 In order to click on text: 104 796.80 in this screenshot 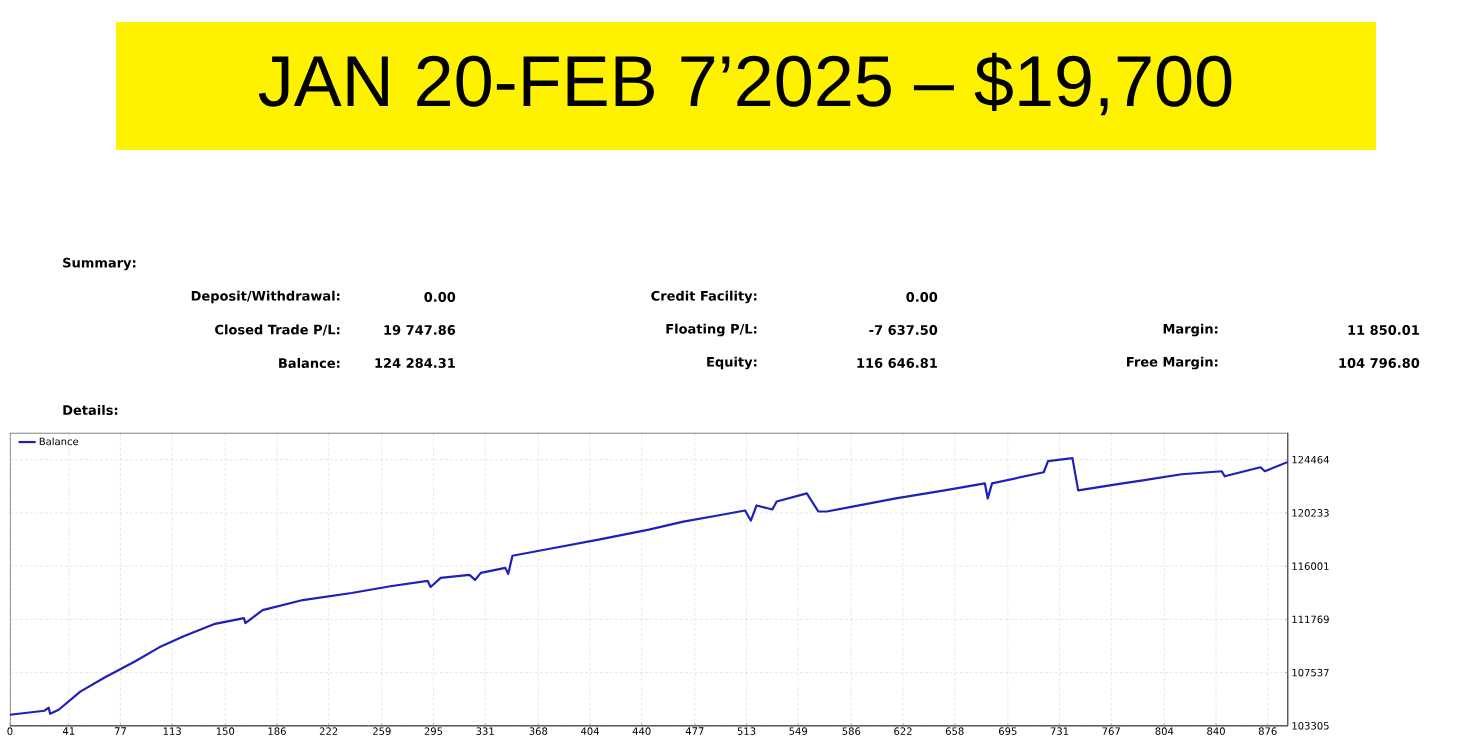, I will do `click(1379, 363)`.